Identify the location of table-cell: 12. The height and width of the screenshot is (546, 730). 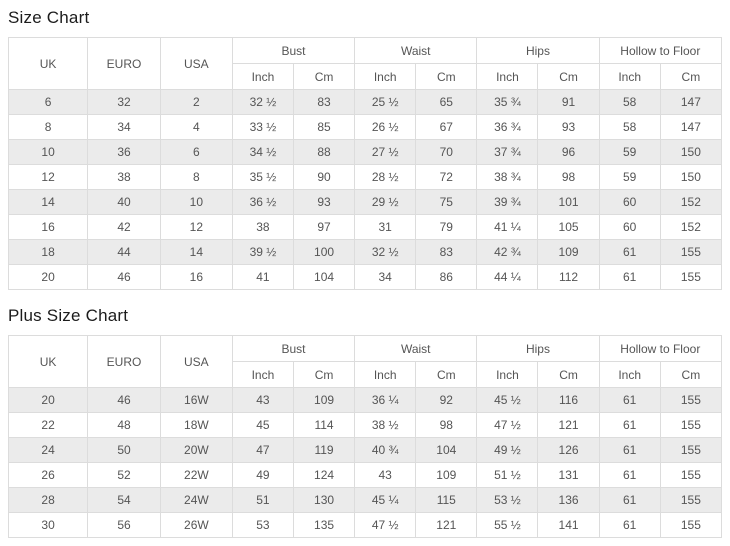
(196, 227).